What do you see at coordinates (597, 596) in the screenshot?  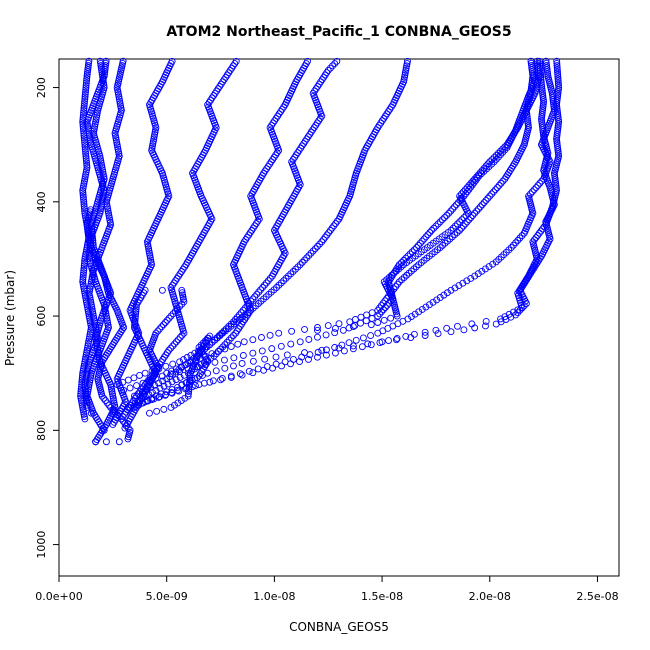 I see `x-tick-label: 2.5e-08` at bounding box center [597, 596].